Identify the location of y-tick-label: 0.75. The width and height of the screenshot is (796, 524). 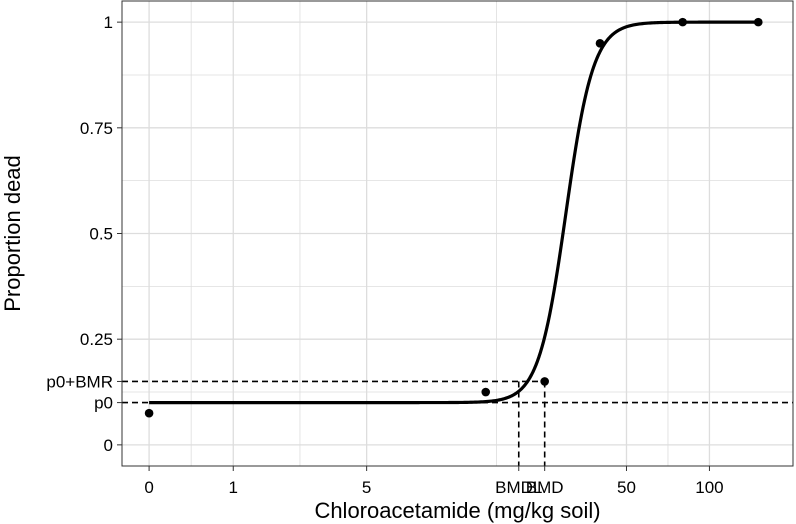
(96, 128).